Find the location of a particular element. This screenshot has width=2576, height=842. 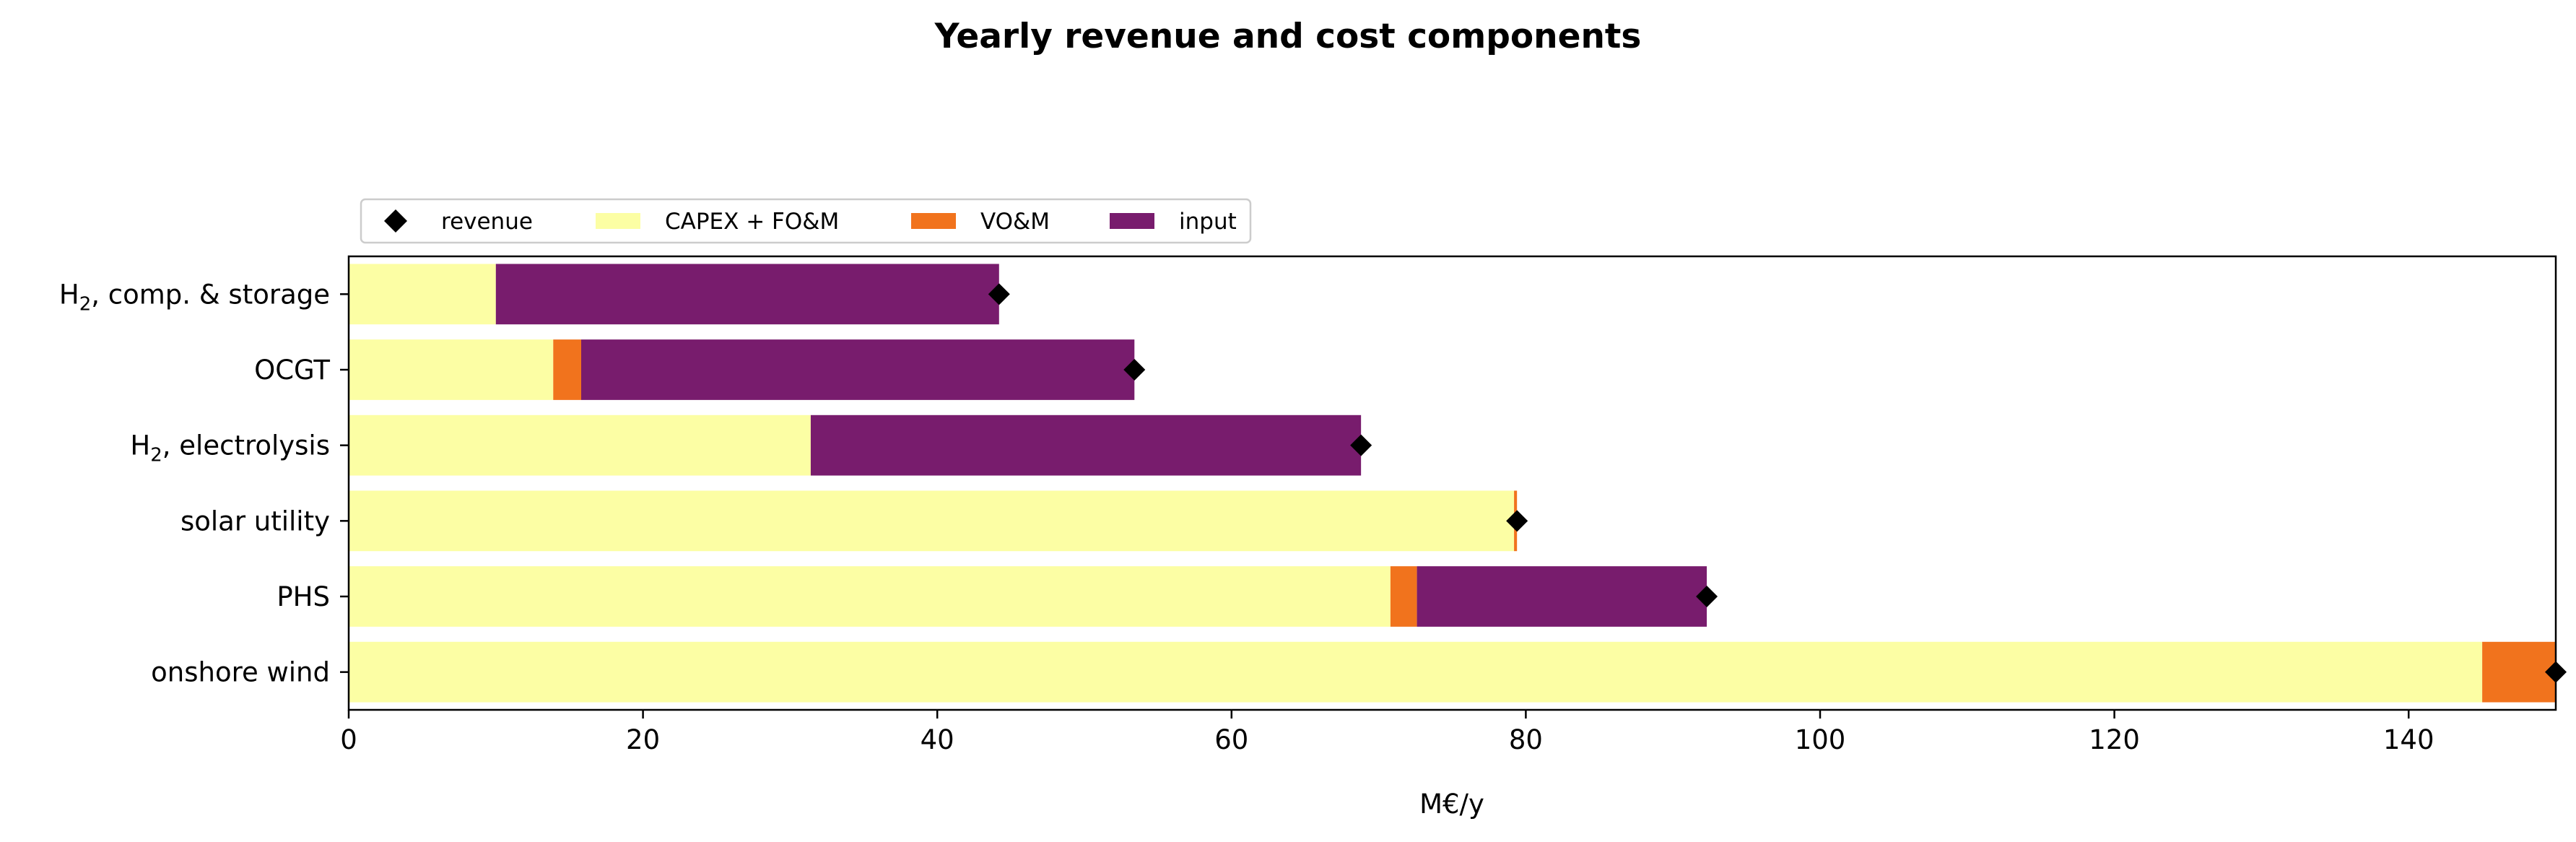

x-tick-label: 60 is located at coordinates (1231, 739).